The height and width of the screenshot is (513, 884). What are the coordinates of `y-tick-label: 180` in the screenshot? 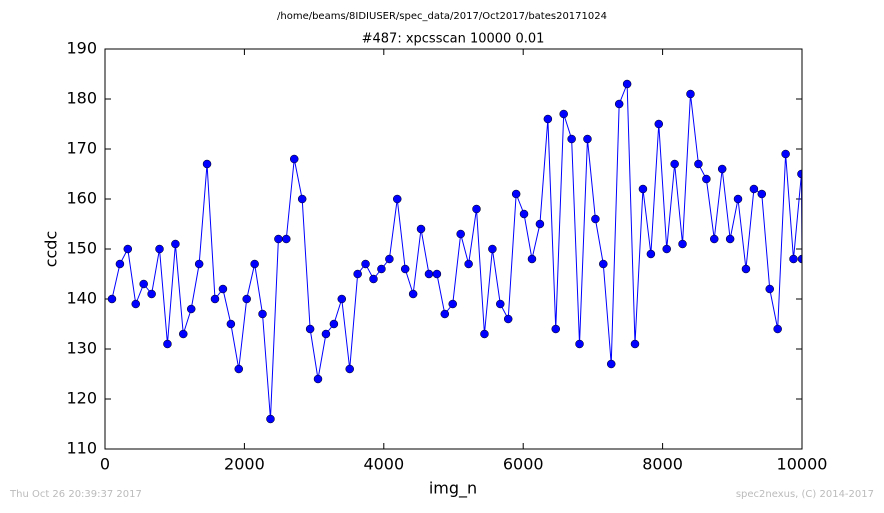 It's located at (81, 98).